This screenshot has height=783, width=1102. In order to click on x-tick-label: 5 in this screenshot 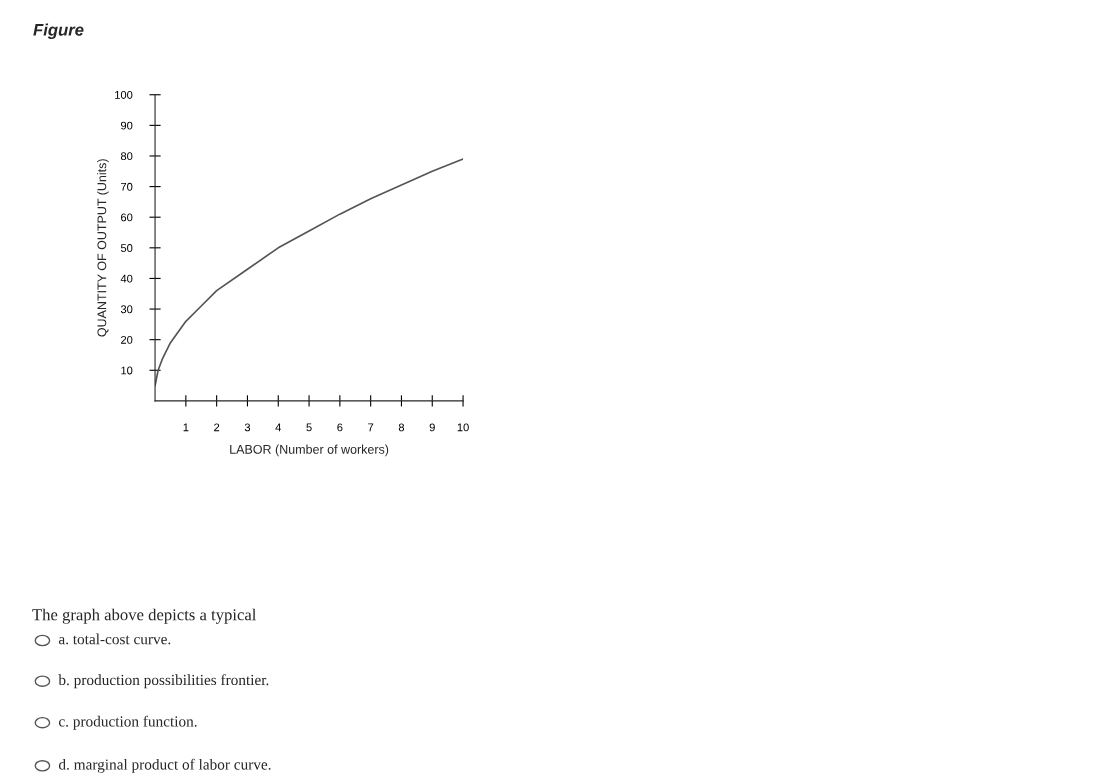, I will do `click(309, 427)`.